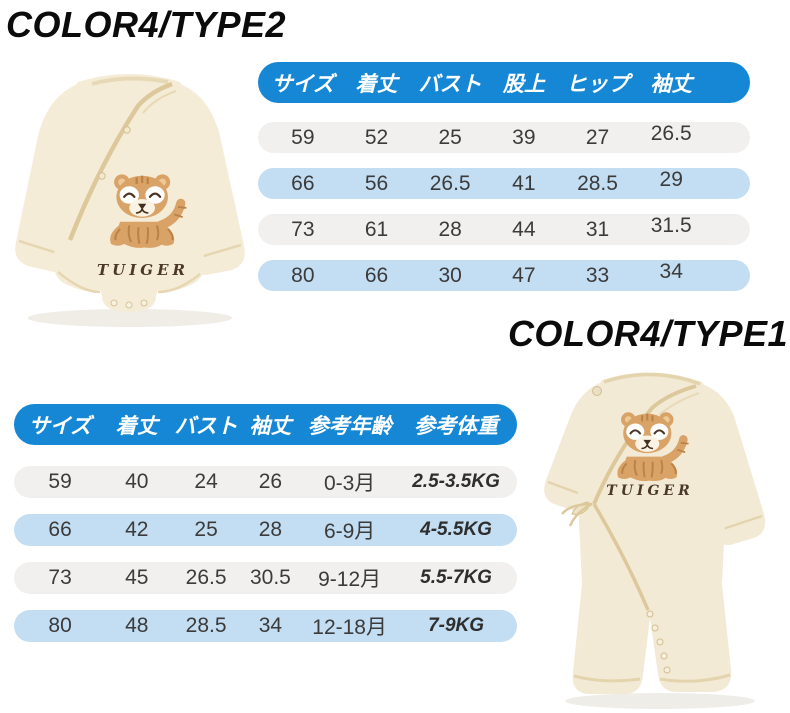 The height and width of the screenshot is (713, 790). I want to click on table-cell: 48, so click(137, 625).